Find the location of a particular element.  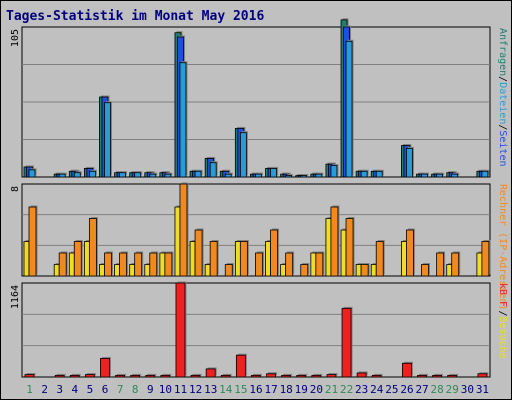

day-label-22: 22 is located at coordinates (346, 389).